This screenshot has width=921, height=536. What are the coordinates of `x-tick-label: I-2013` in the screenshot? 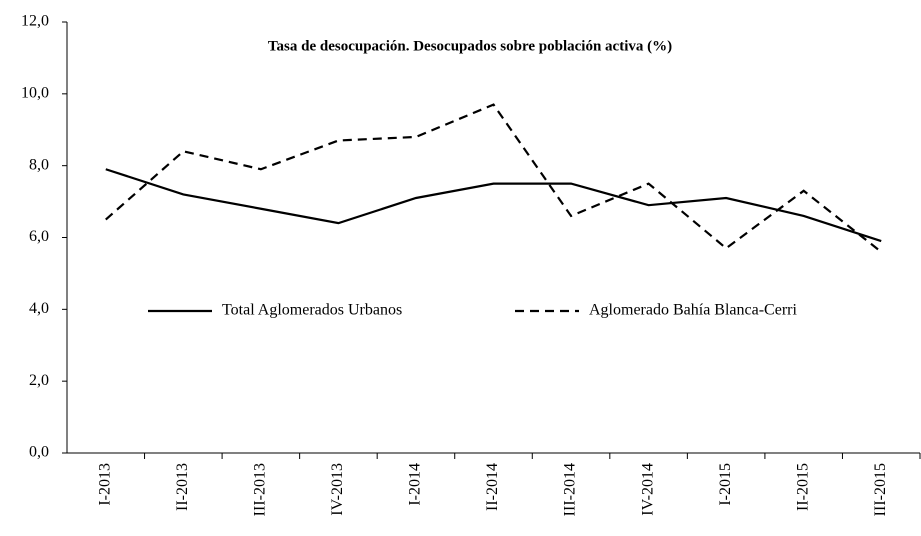 It's located at (104, 484).